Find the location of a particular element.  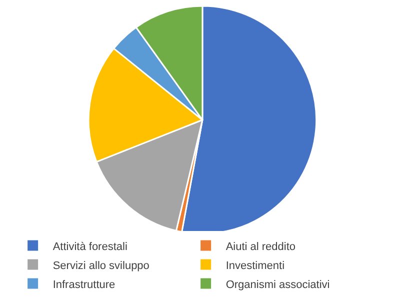

legend-label: Attività forestali is located at coordinates (90, 246).